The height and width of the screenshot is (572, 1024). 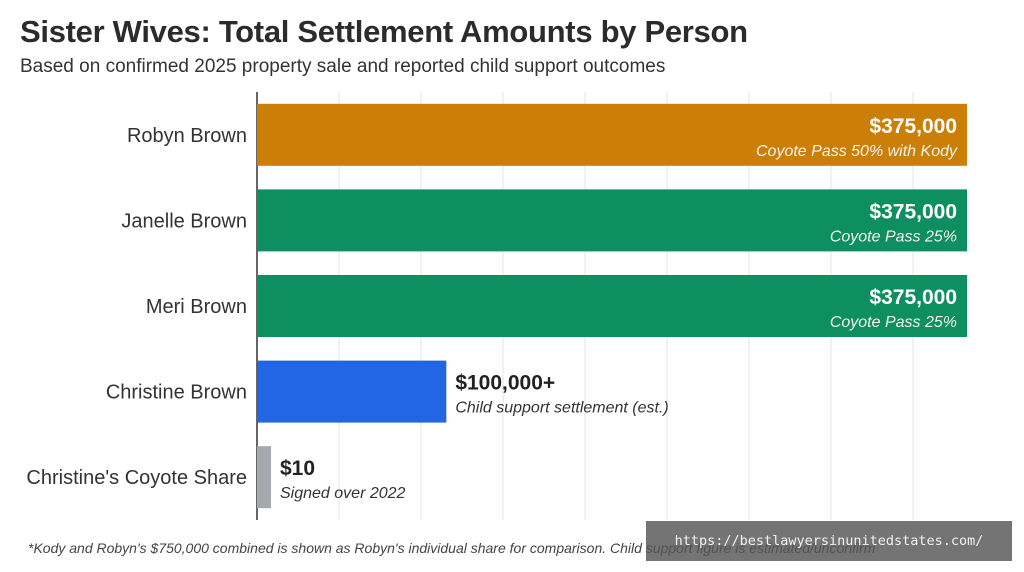 What do you see at coordinates (857, 151) in the screenshot?
I see `bar-annotation: Coyote Pass 50% with Kody` at bounding box center [857, 151].